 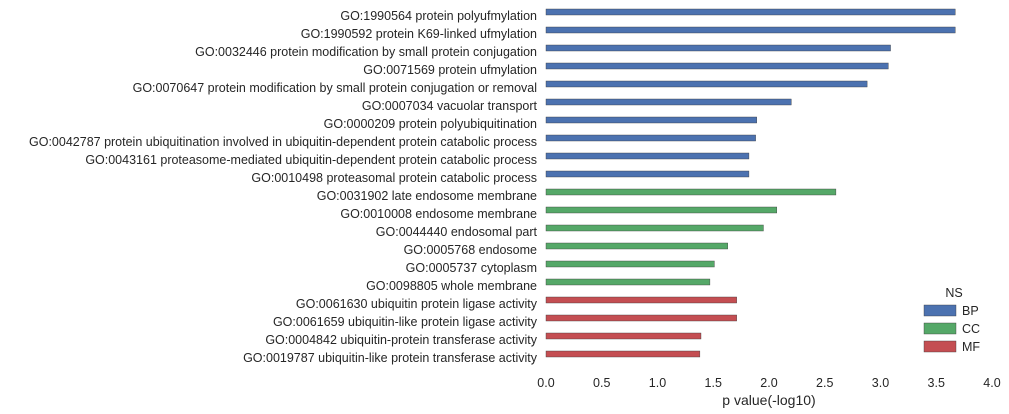 What do you see at coordinates (470, 250) in the screenshot?
I see `category-label: GO:0005768 endosome` at bounding box center [470, 250].